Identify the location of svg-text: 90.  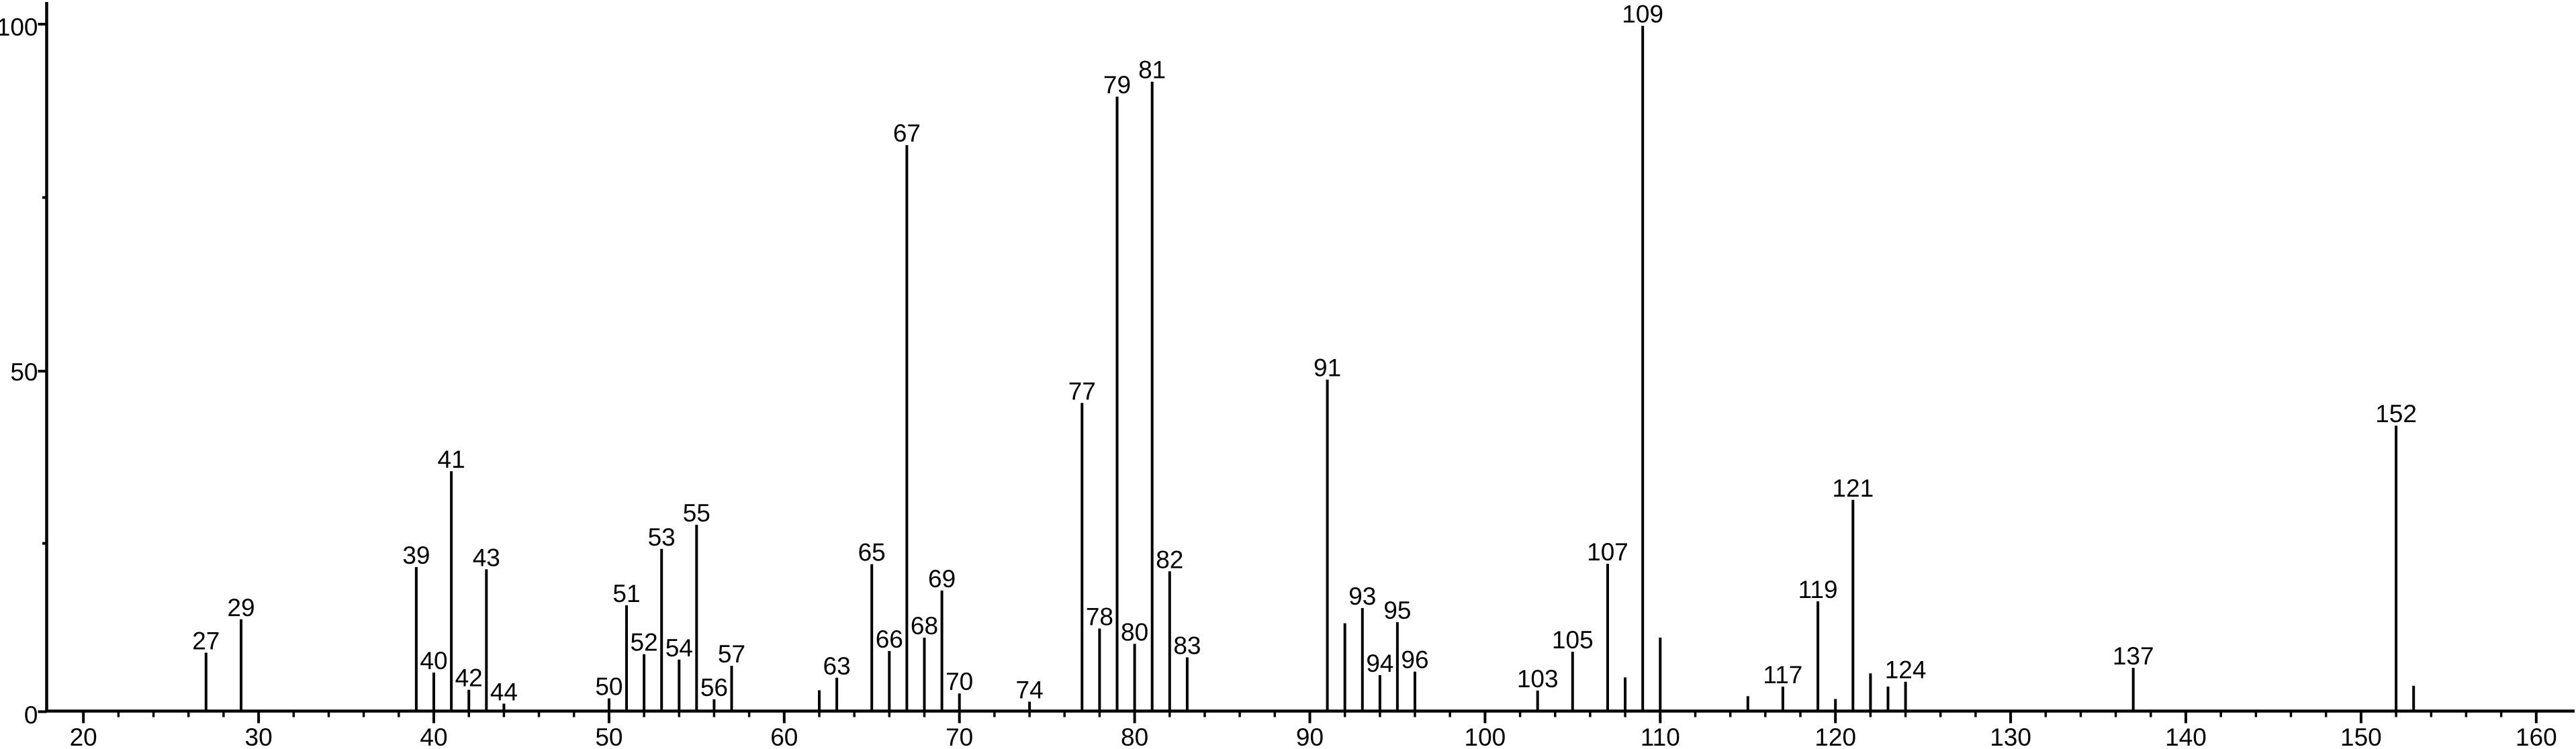
(1310, 736).